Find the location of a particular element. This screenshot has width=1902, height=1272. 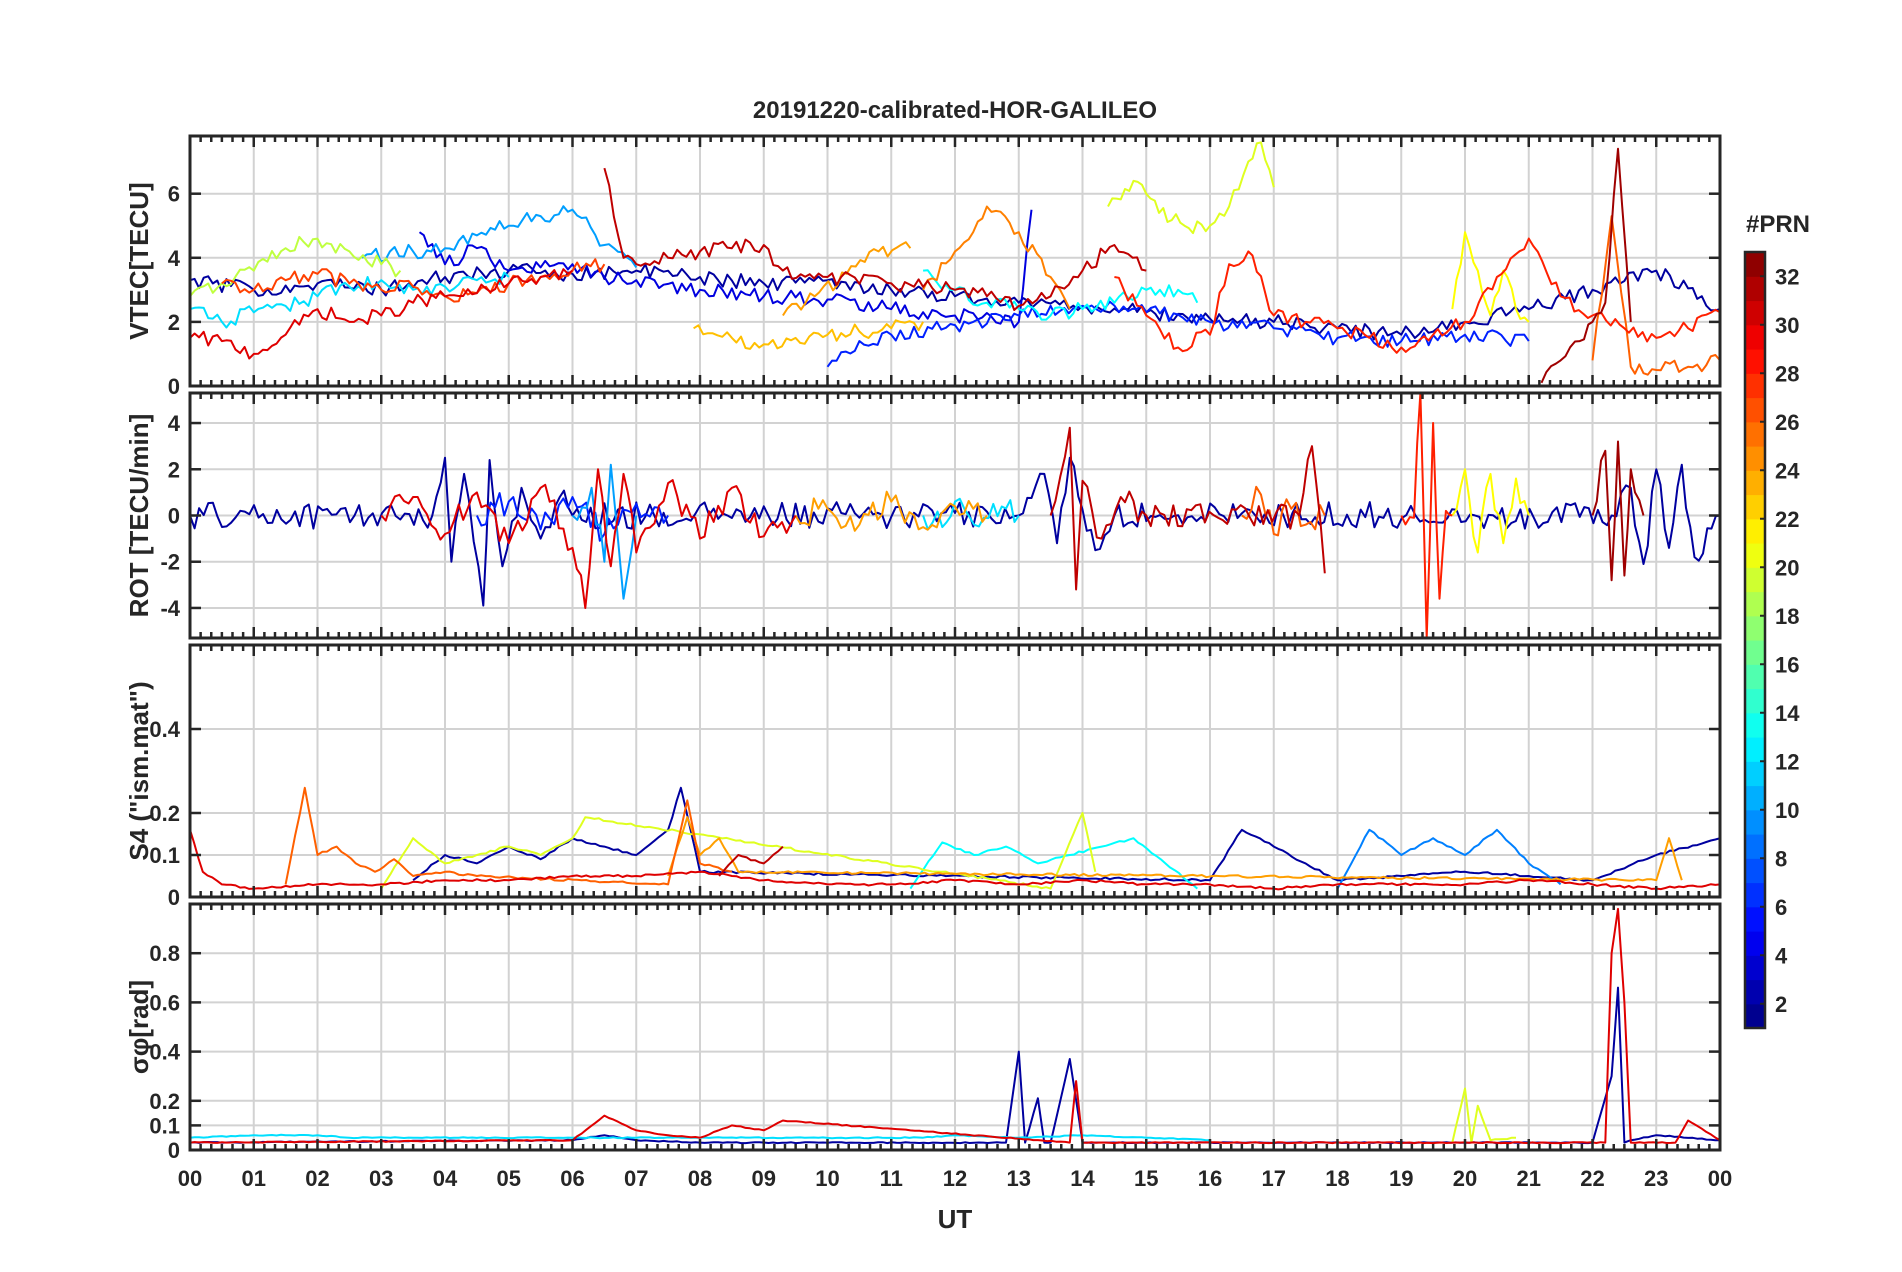

y-tick-label: 0.8 is located at coordinates (164, 953).